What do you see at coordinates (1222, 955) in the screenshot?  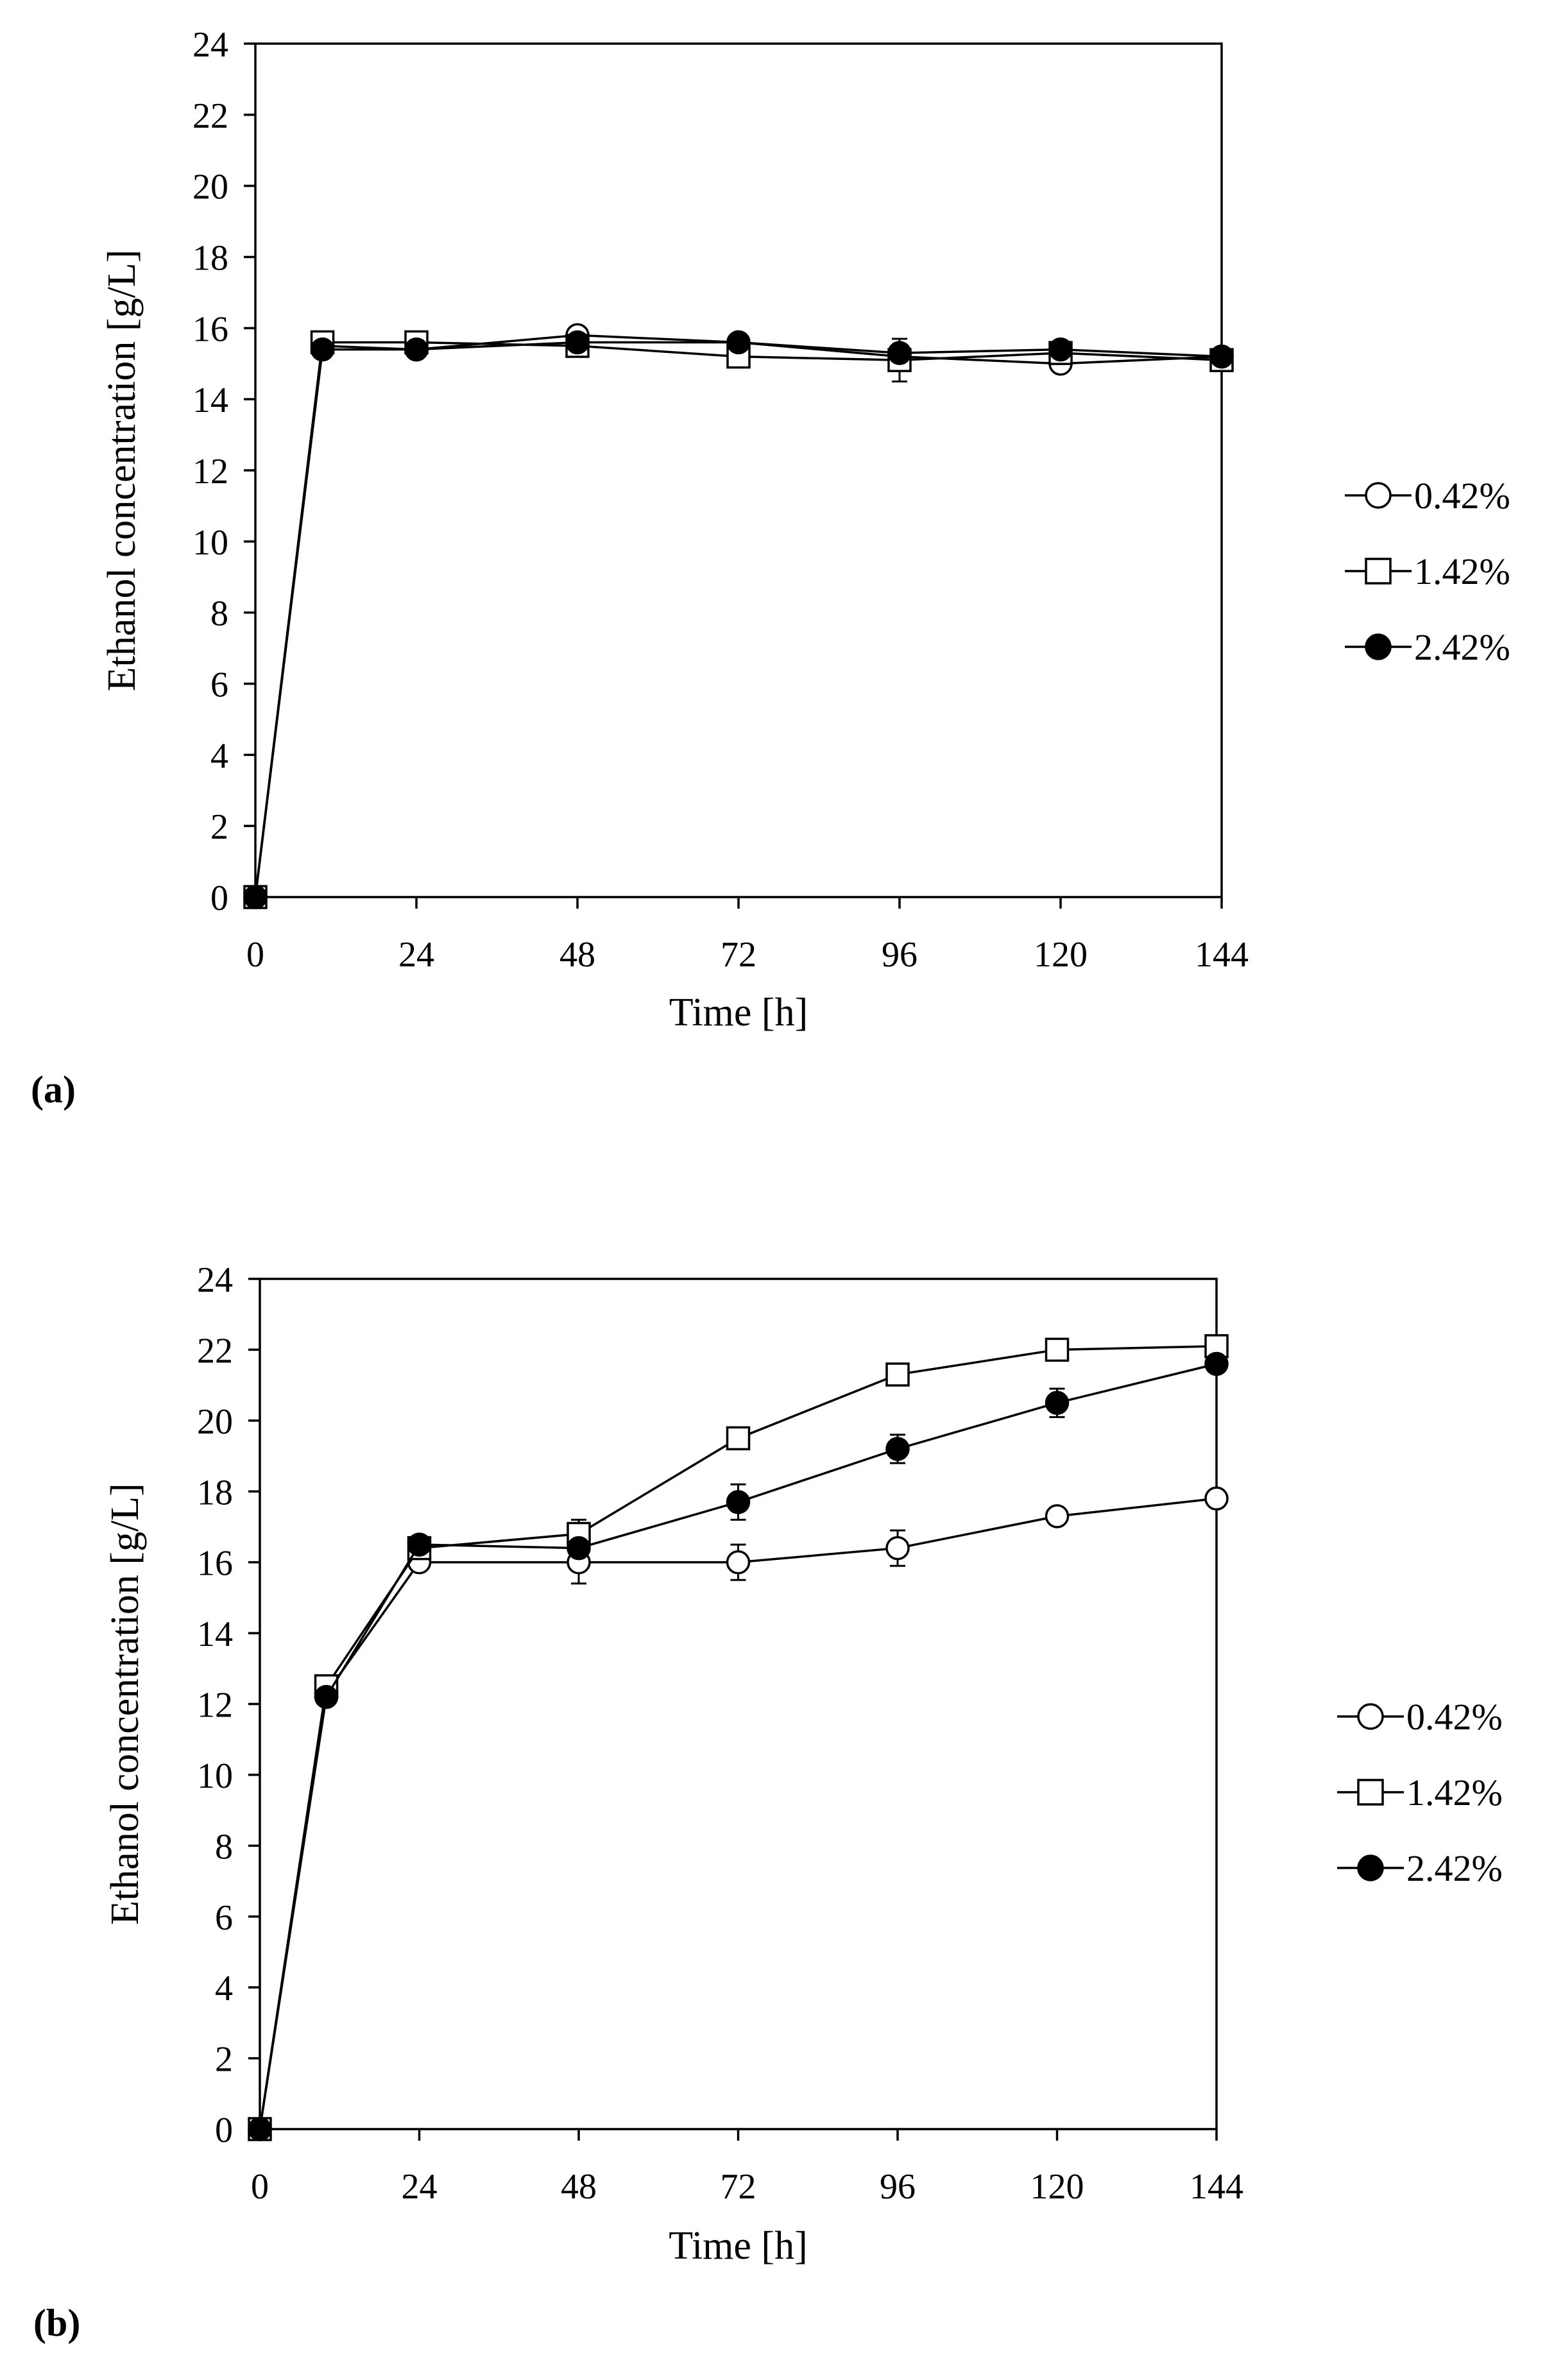 I see `x-tick-label: 144` at bounding box center [1222, 955].